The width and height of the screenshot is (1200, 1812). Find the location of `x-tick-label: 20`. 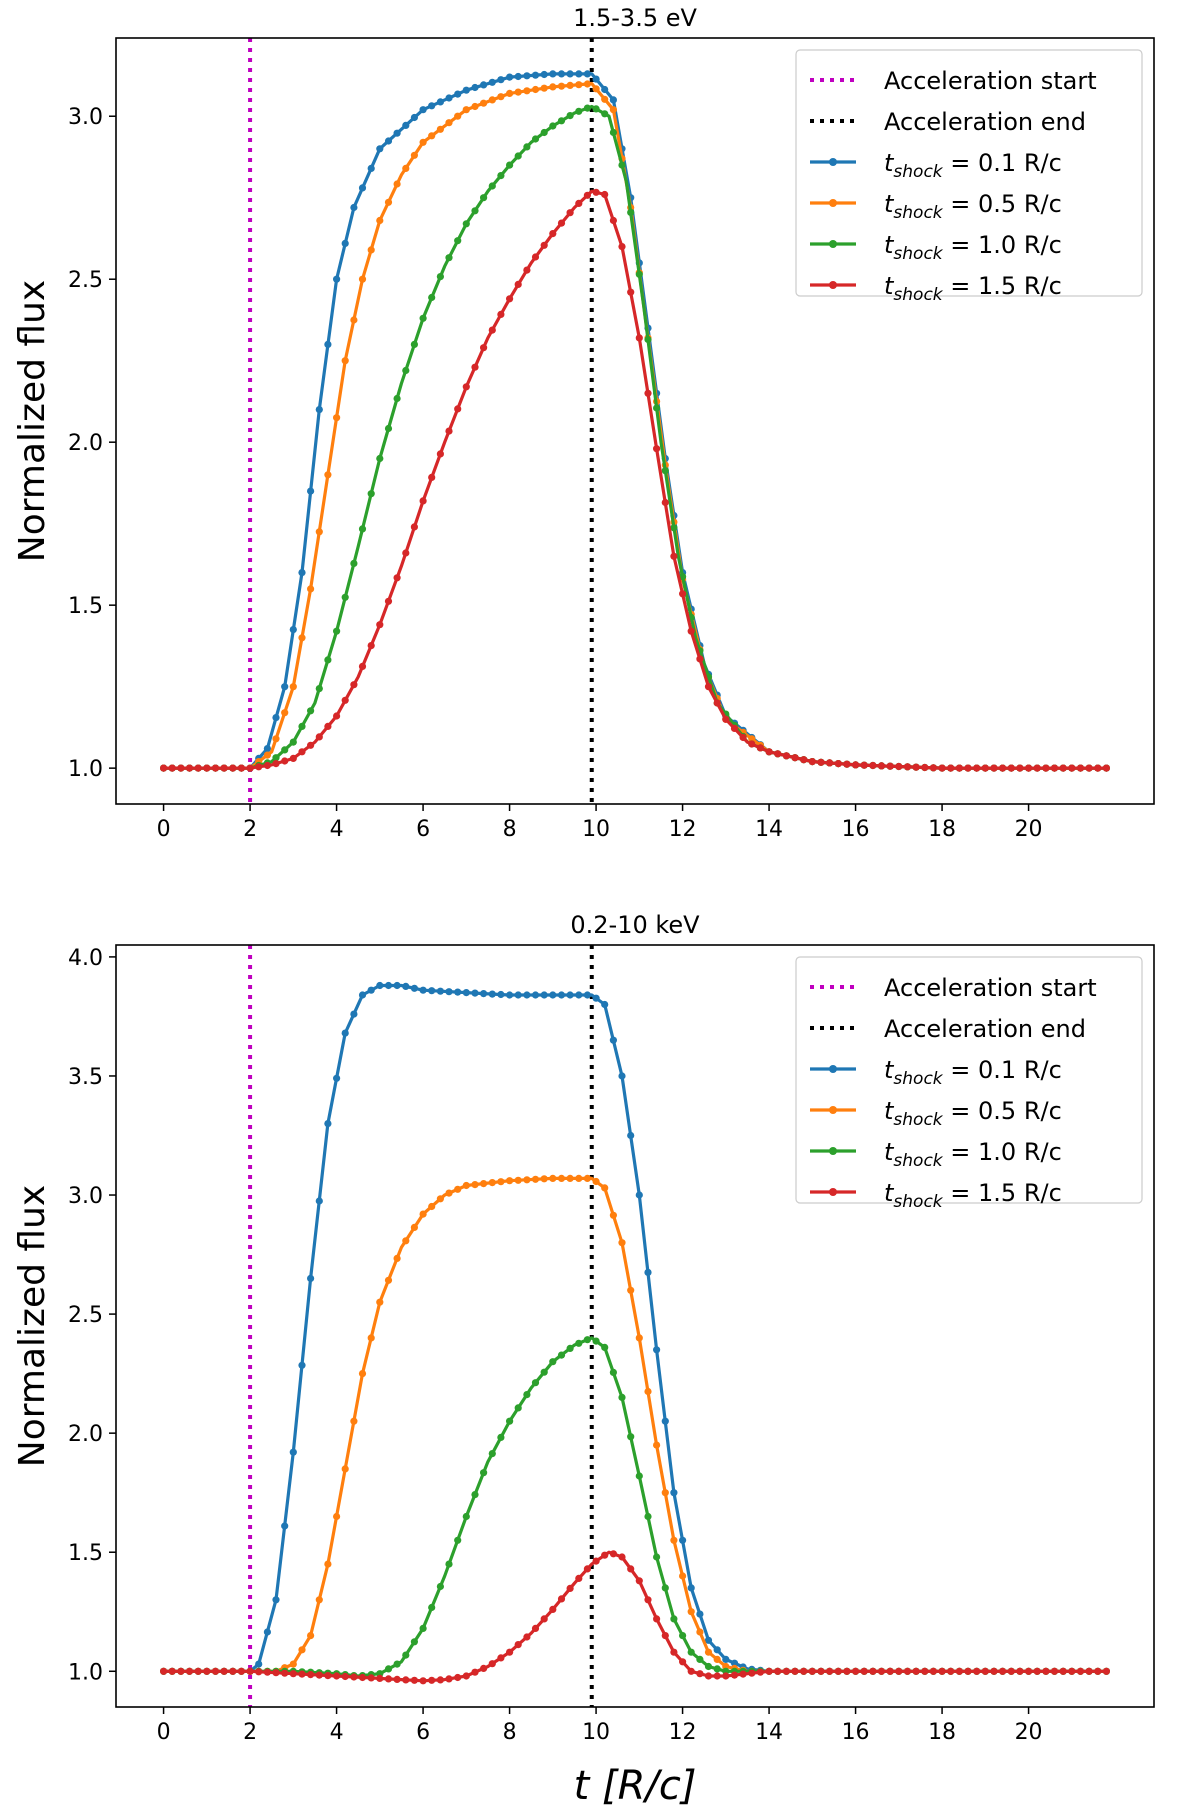

x-tick-label: 20 is located at coordinates (1029, 1732).